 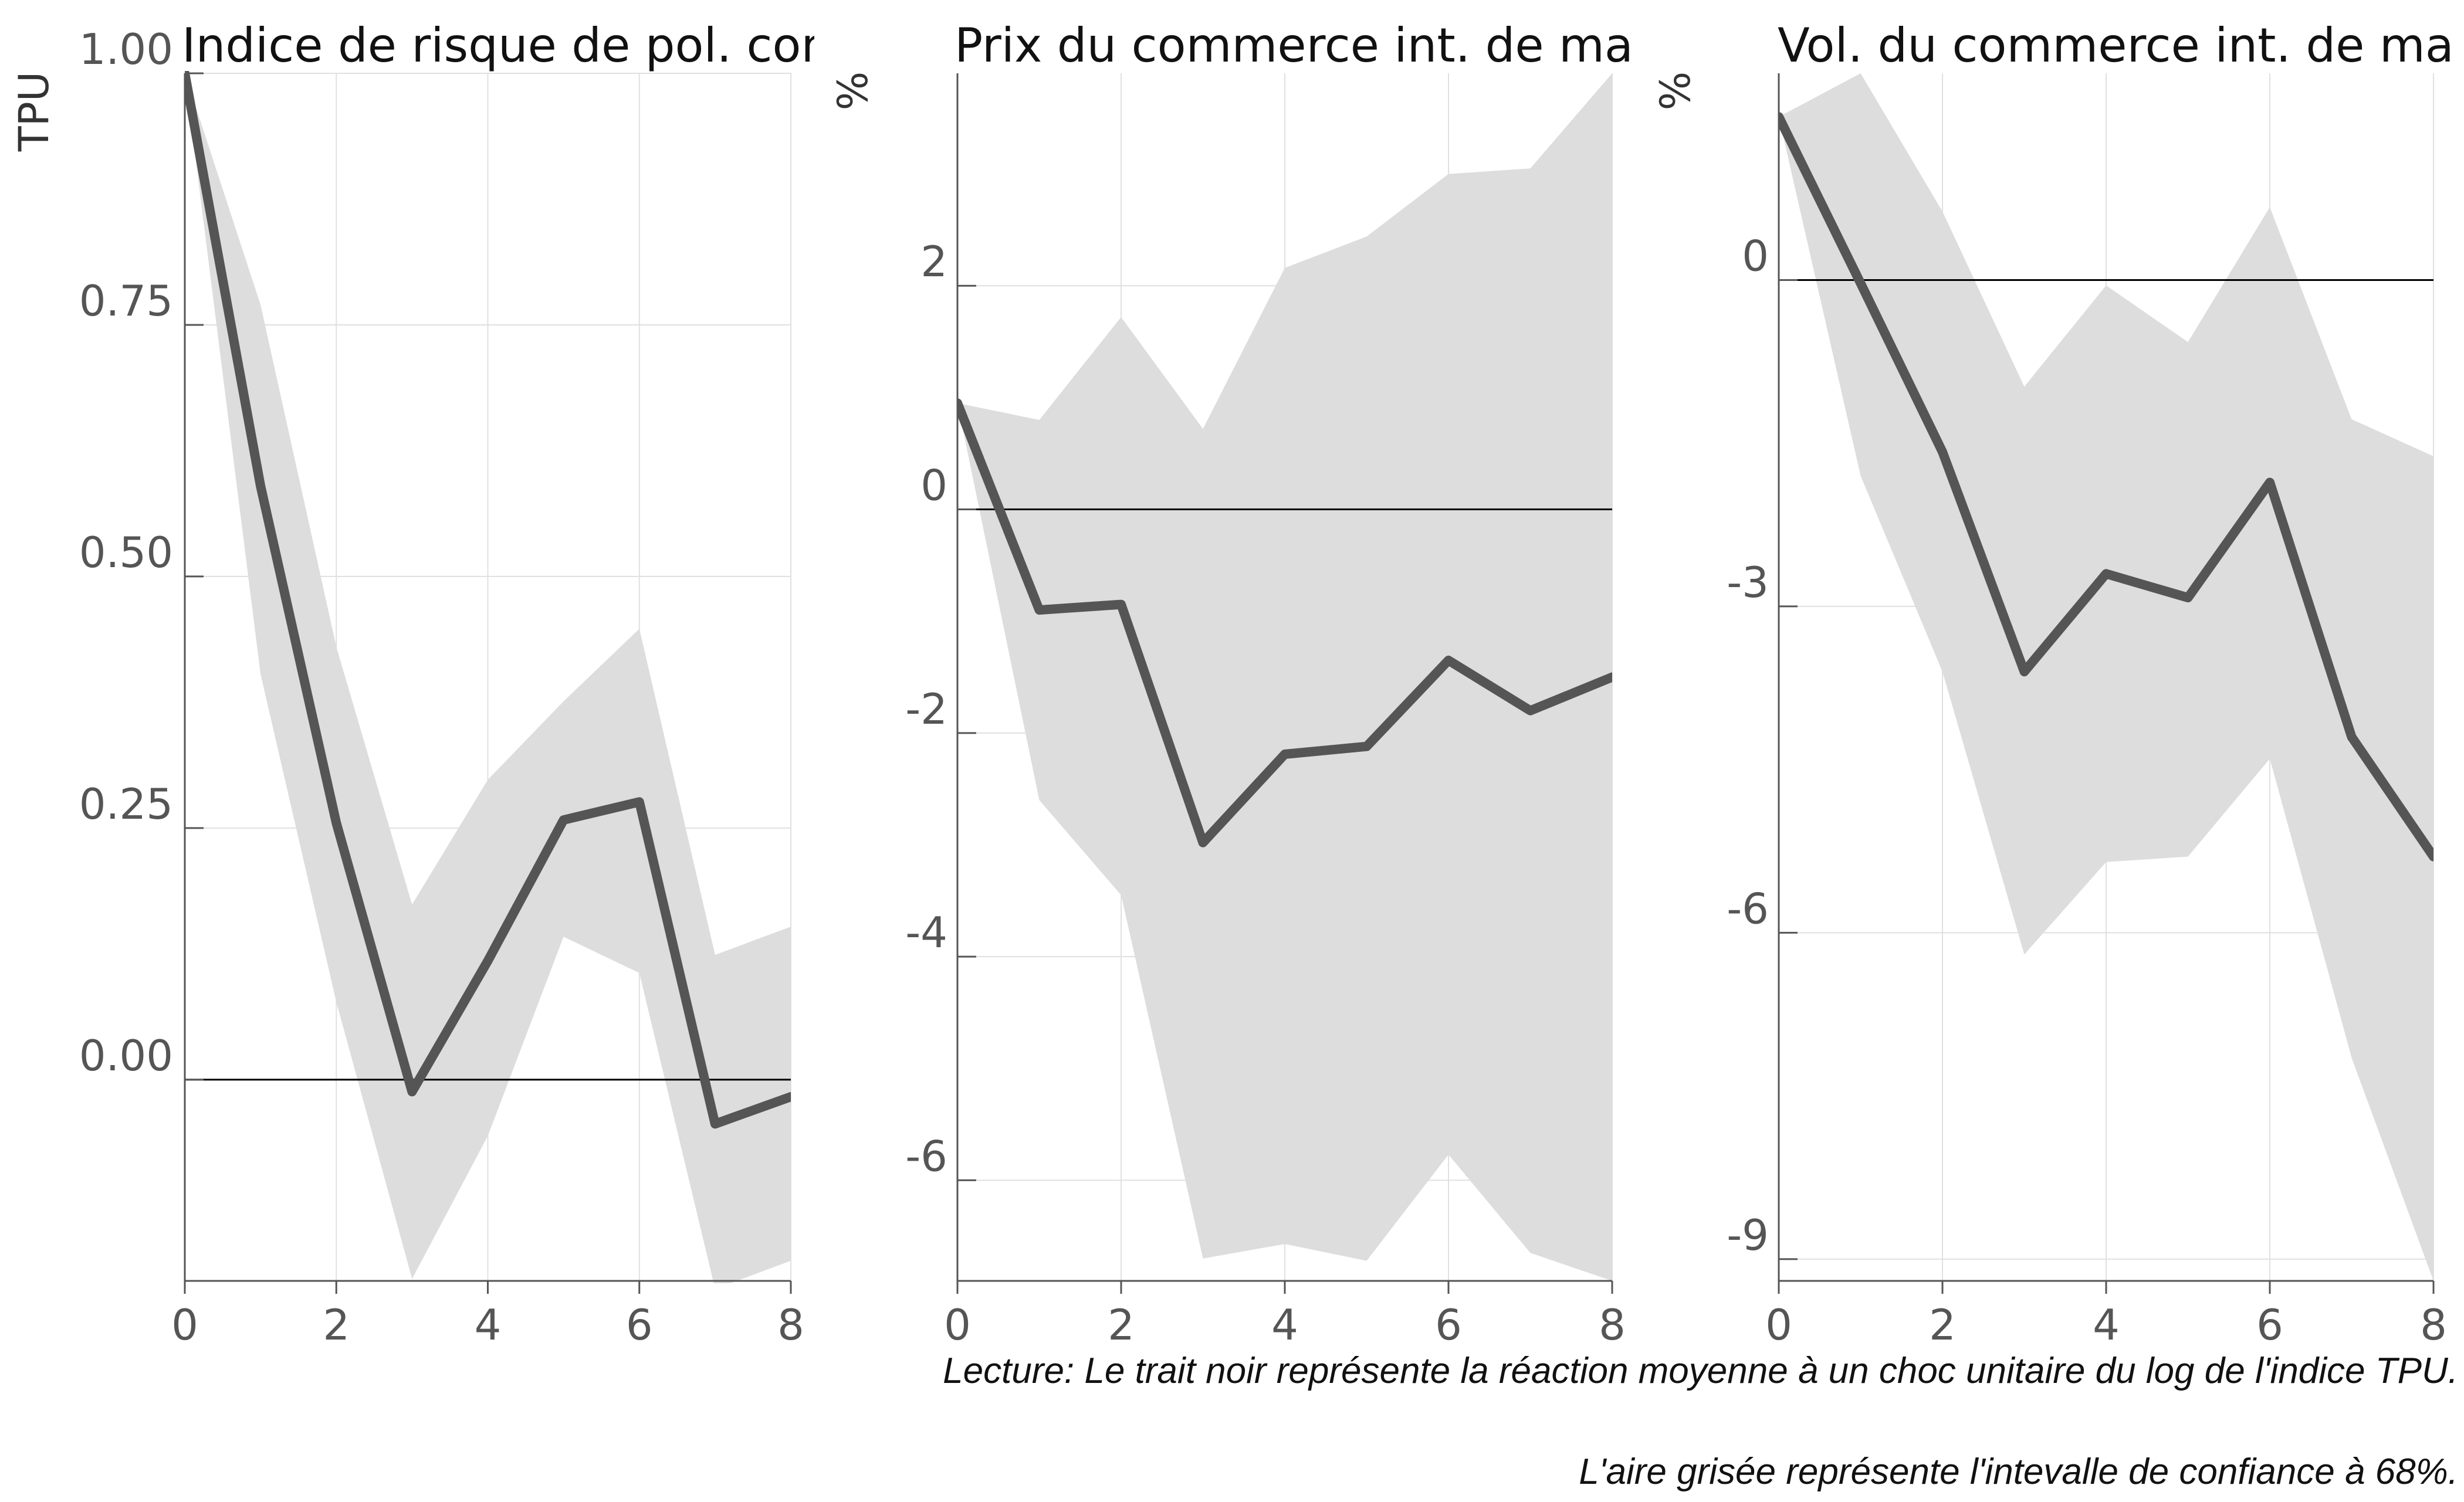 What do you see at coordinates (1748, 1235) in the screenshot?
I see `y-tick-label: -9` at bounding box center [1748, 1235].